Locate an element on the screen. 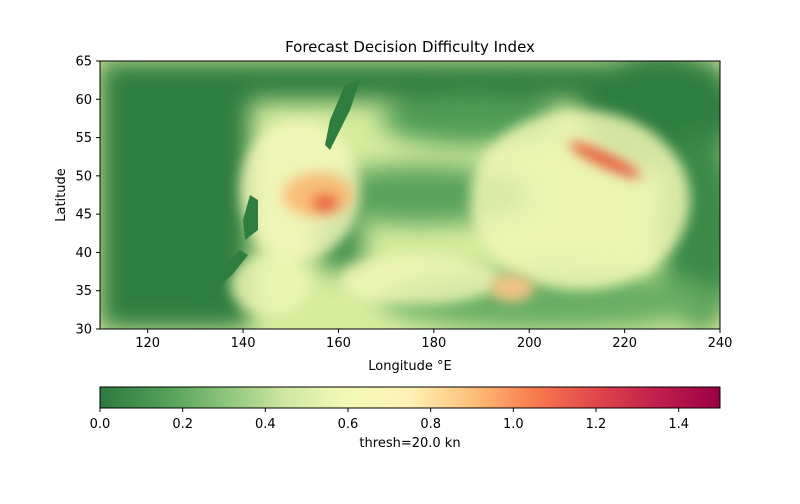 This screenshot has height=504, width=800. y-tick-label: 45 is located at coordinates (83, 215).